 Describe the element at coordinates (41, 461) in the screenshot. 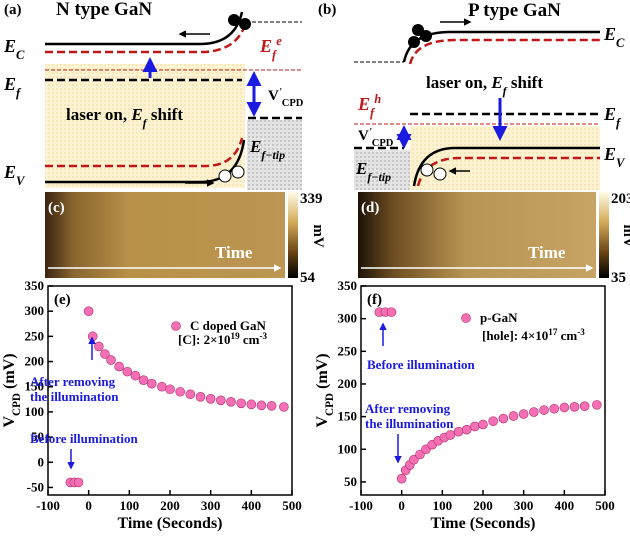

I see `y-tick-label: 0` at that location.